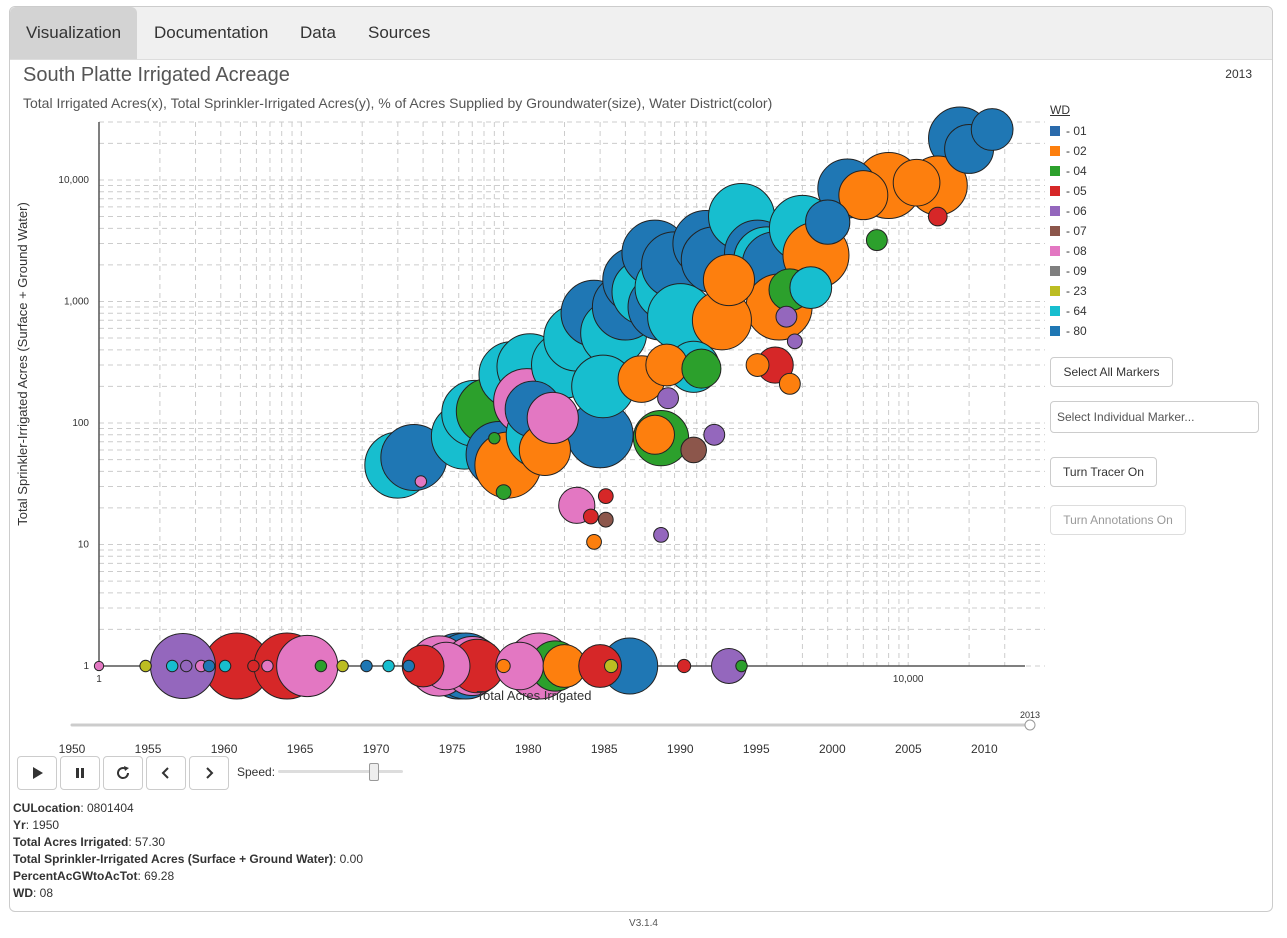  What do you see at coordinates (74, 33) in the screenshot?
I see `tab-visualization: Visualization` at bounding box center [74, 33].